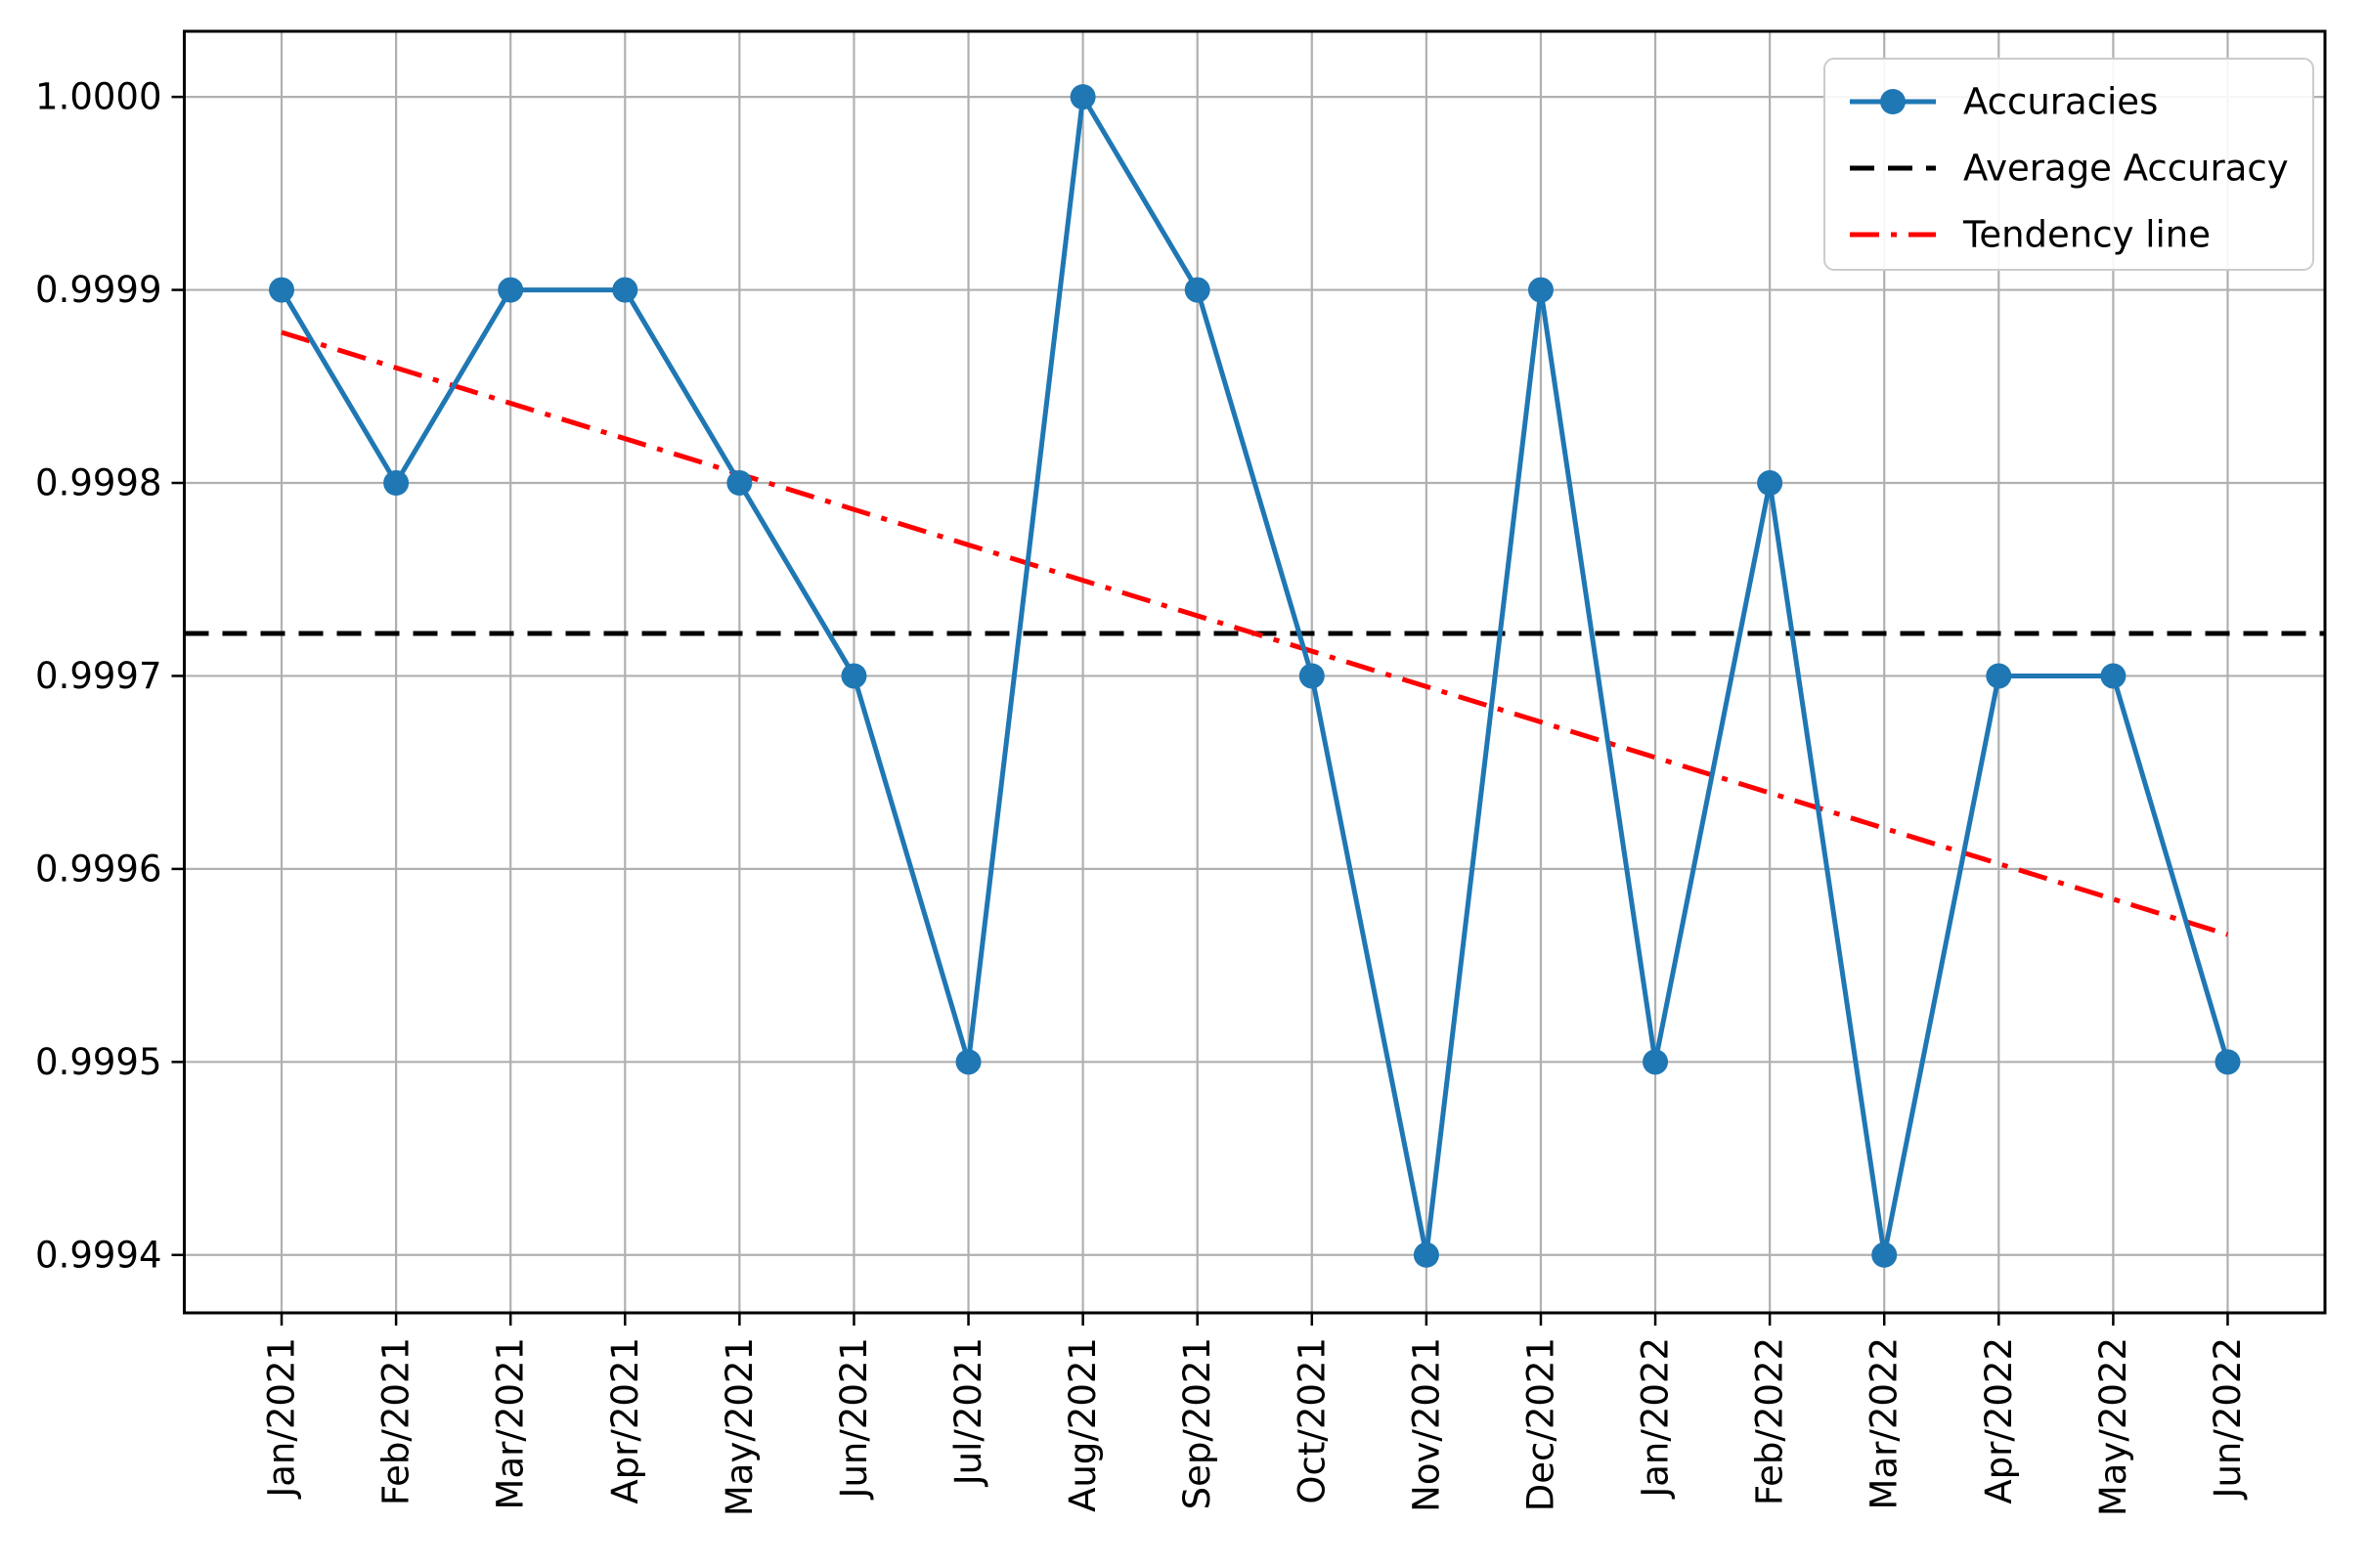 The width and height of the screenshot is (2368, 1568). Describe the element at coordinates (1999, 1420) in the screenshot. I see `x-tick-label: Apr/2022` at that location.